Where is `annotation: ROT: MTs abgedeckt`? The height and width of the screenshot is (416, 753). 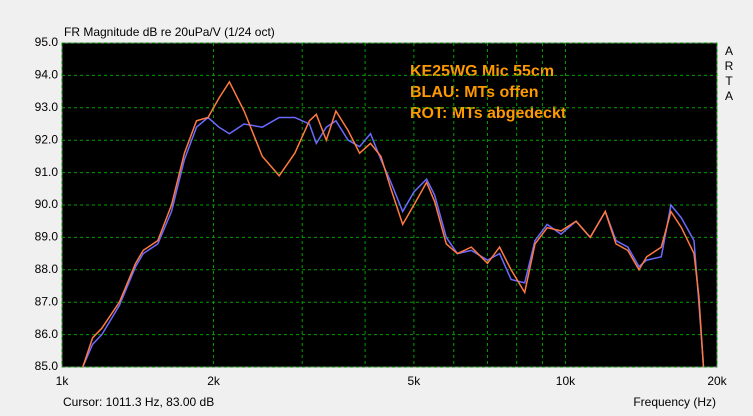
annotation: ROT: MTs abgedeckt is located at coordinates (488, 113).